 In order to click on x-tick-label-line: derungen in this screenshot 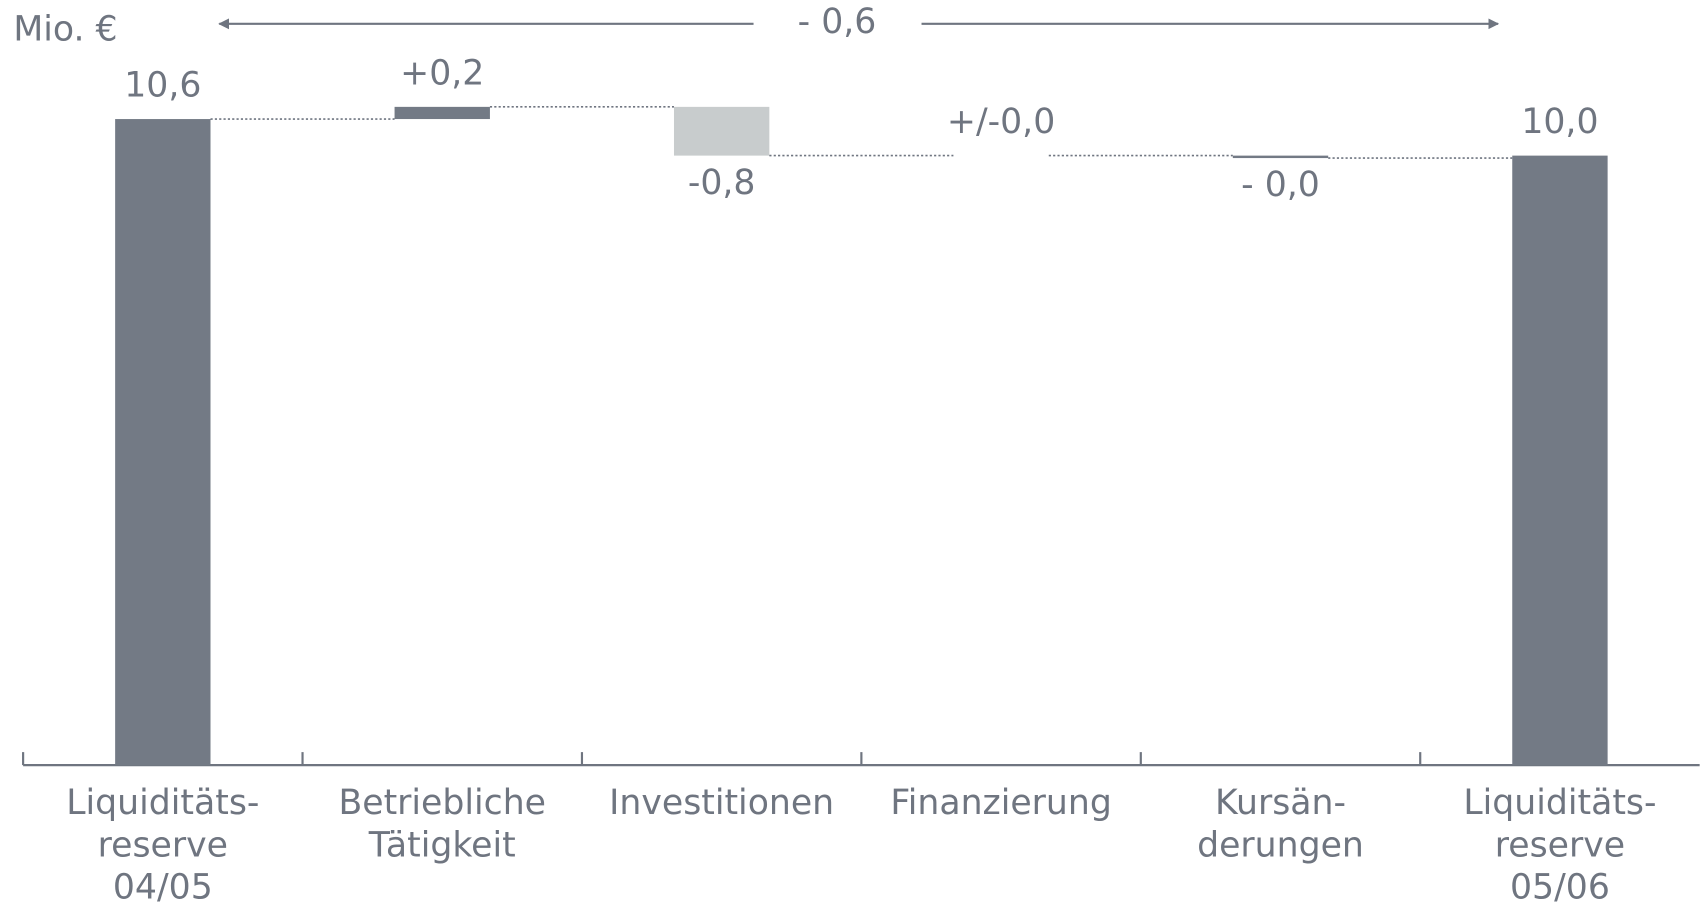, I will do `click(1280, 845)`.